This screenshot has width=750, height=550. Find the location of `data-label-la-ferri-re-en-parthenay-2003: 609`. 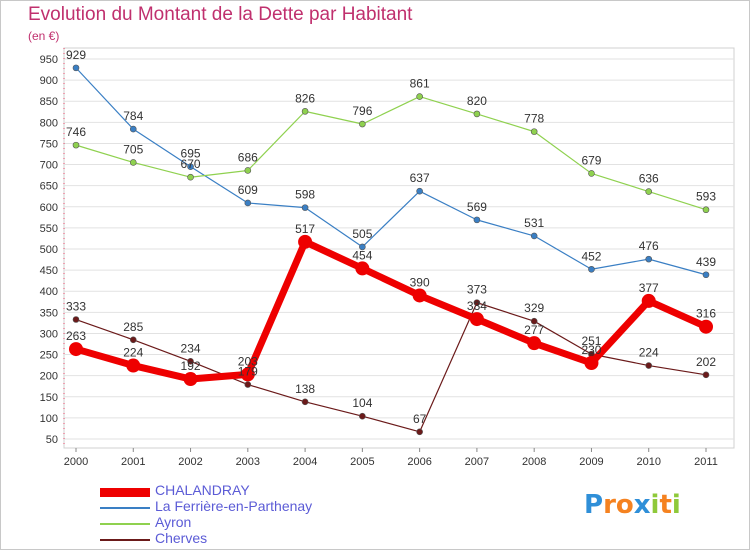

data-label-la-ferri-re-en-parthenay-2003: 609 is located at coordinates (248, 190).